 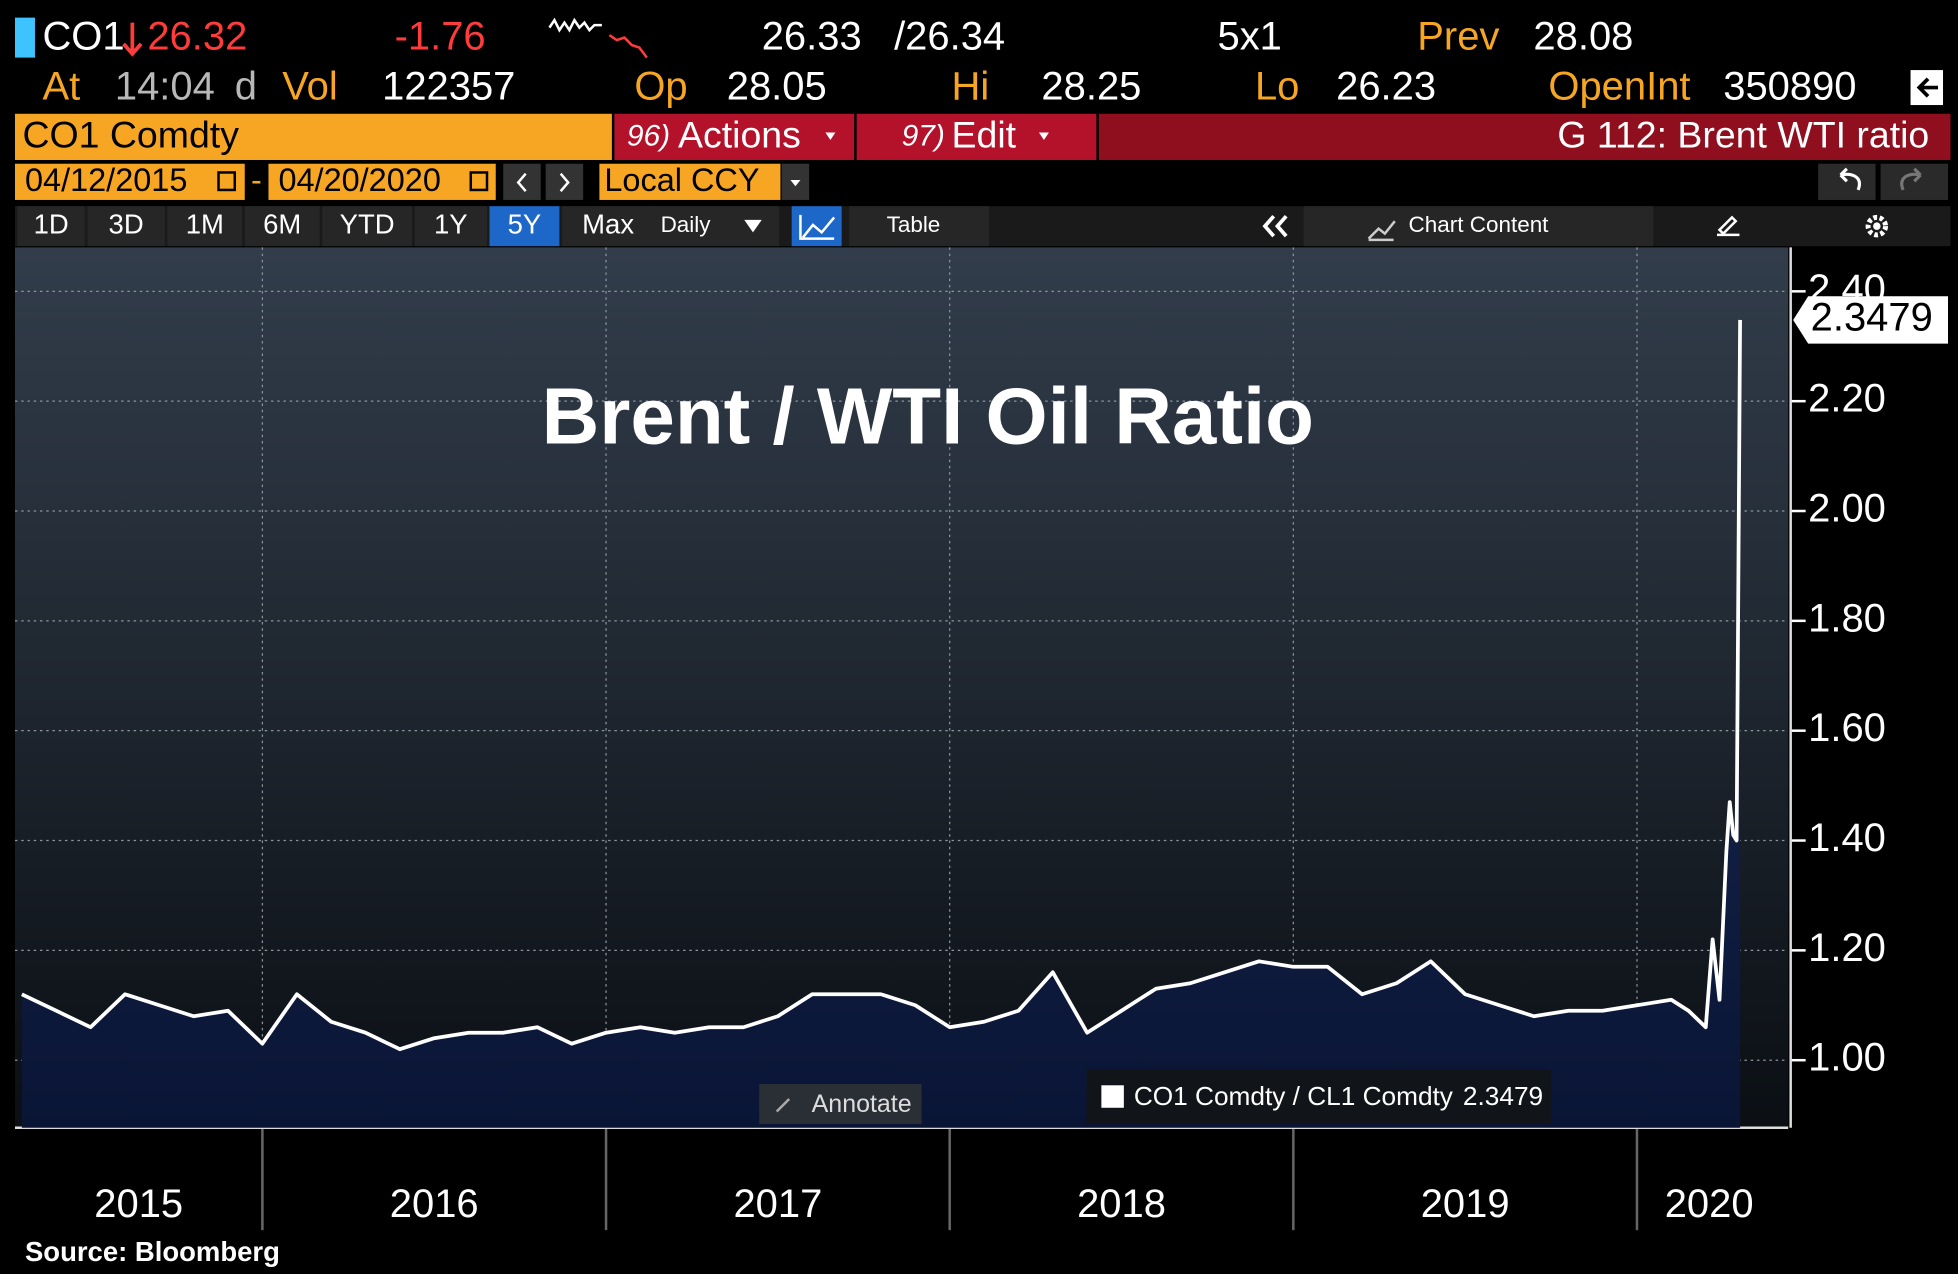 What do you see at coordinates (1914, 181) in the screenshot?
I see `redo-button` at bounding box center [1914, 181].